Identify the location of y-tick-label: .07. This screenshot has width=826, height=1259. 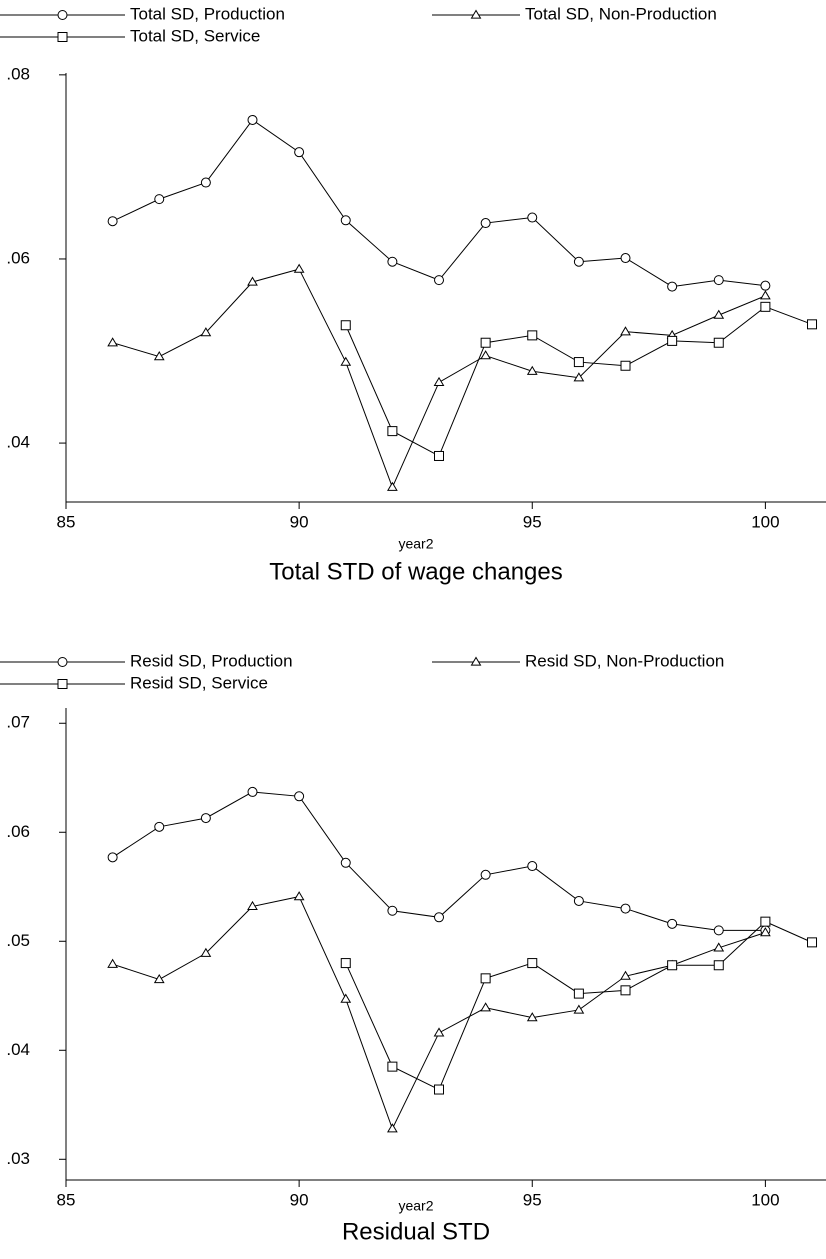
(18, 722).